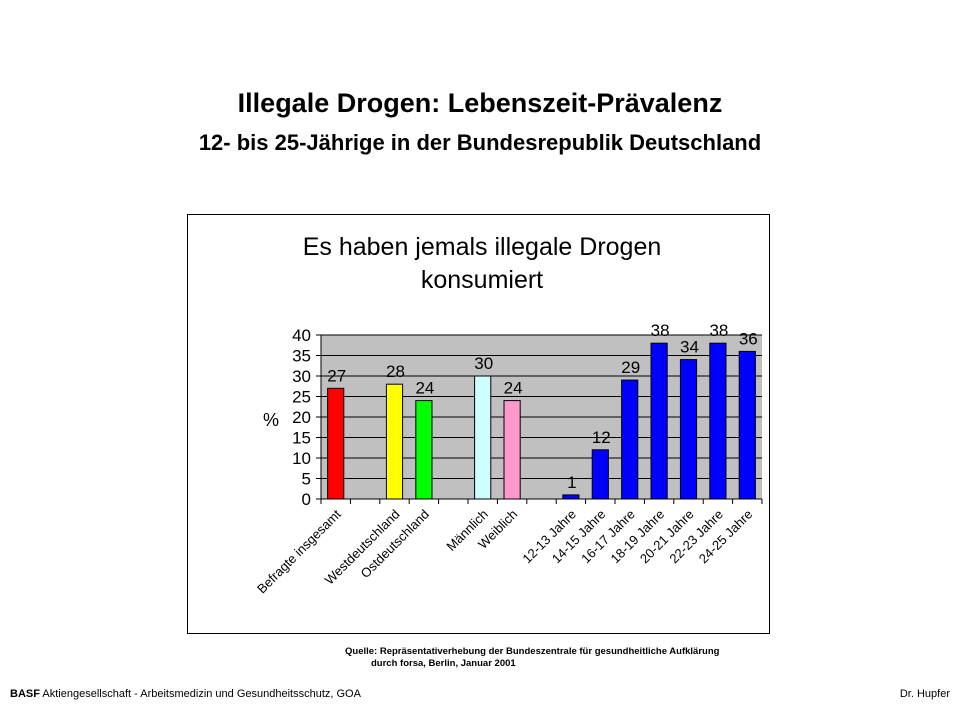  I want to click on chart-title-line-2: konsumiert, so click(482, 280).